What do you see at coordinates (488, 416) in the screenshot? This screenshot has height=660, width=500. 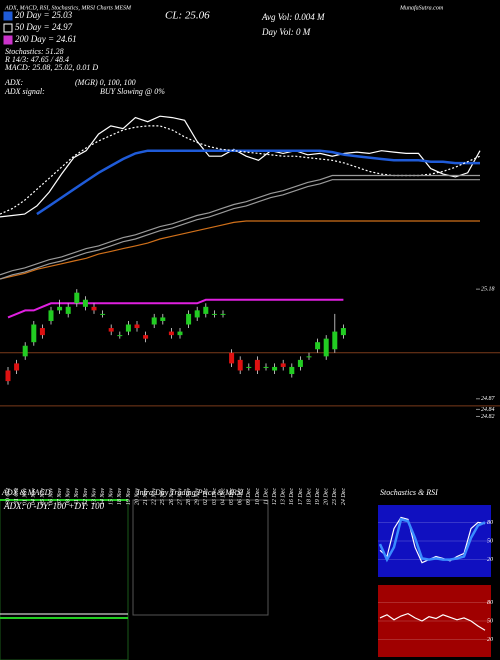 I see `y-tick-label: 24.82` at bounding box center [488, 416].